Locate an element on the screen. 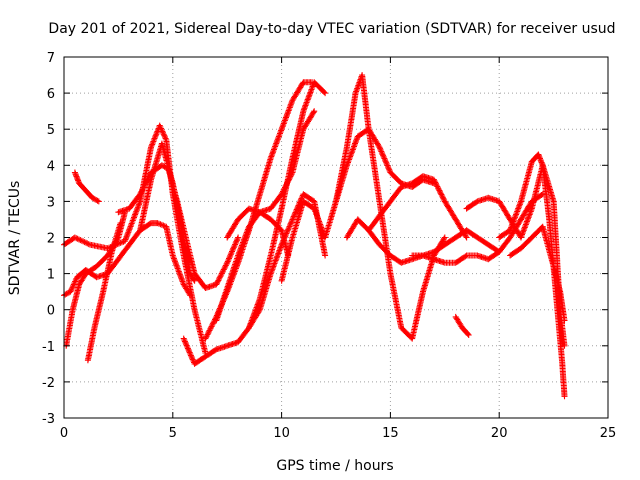 This screenshot has height=480, width=640. y-axis-label: SDTVAR / TECUs is located at coordinates (15, 238).